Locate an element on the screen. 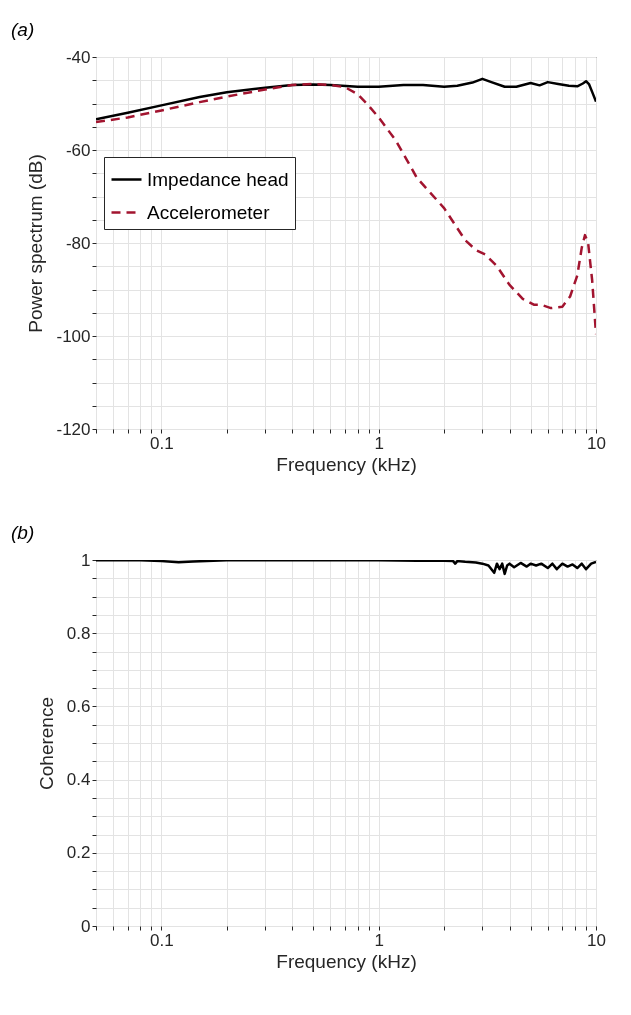 The width and height of the screenshot is (631, 1015). y-axis-title: Power spectrum (dB) is located at coordinates (36, 243).